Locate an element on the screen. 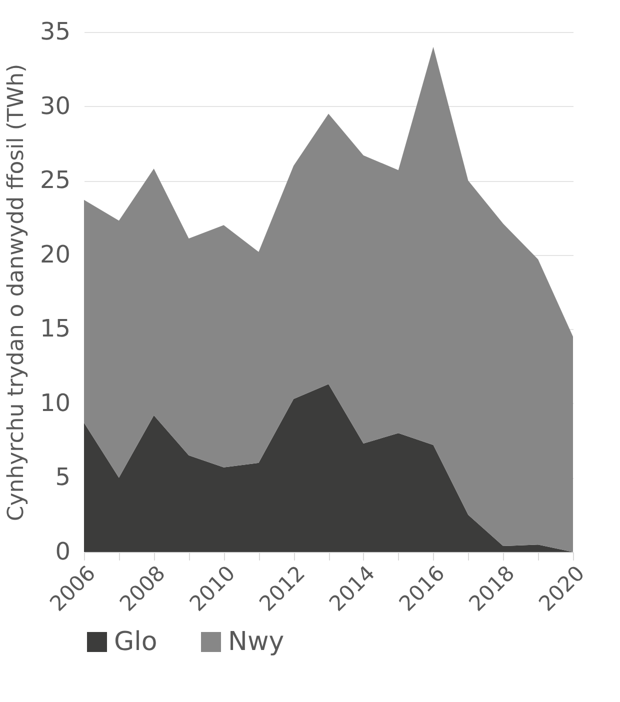  legend-label: Nwy is located at coordinates (256, 642).